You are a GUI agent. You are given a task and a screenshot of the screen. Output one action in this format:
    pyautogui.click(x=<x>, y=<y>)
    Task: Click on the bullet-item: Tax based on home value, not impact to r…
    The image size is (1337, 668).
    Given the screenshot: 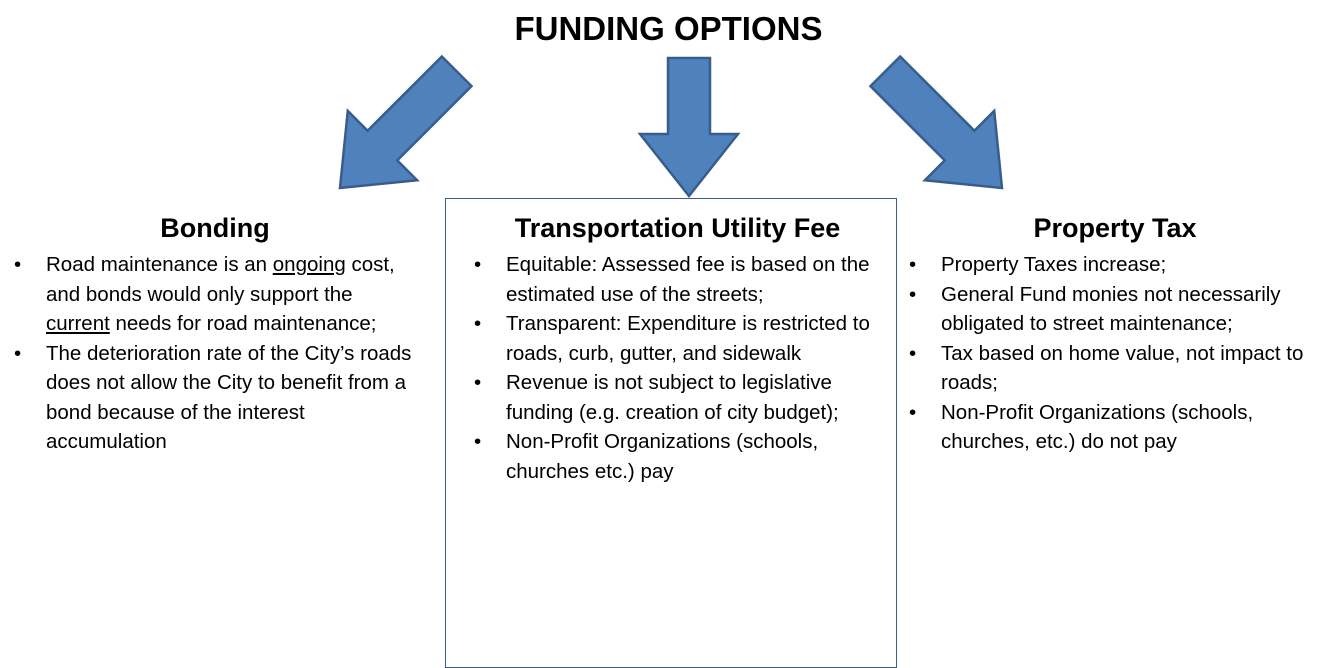 What is the action you would take?
    pyautogui.click(x=1115, y=368)
    